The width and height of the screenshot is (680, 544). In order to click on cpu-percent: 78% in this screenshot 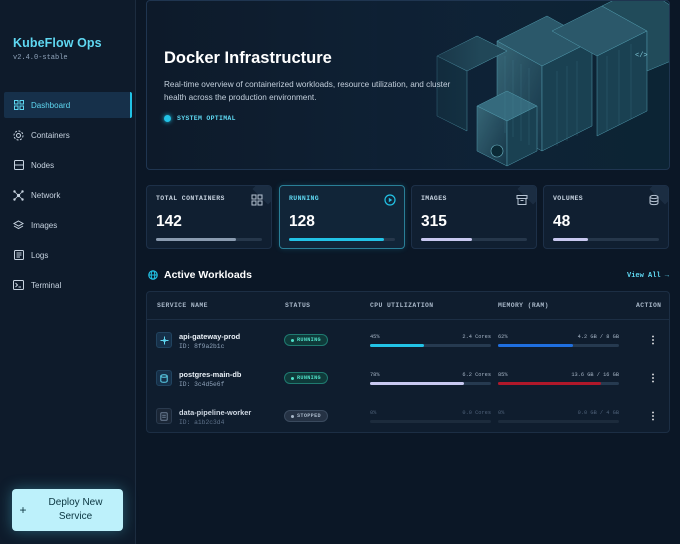, I will do `click(375, 375)`.